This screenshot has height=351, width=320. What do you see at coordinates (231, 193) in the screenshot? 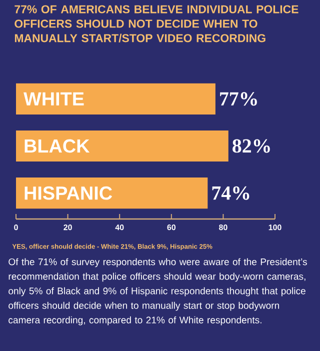
I see `data-label: 74%` at bounding box center [231, 193].